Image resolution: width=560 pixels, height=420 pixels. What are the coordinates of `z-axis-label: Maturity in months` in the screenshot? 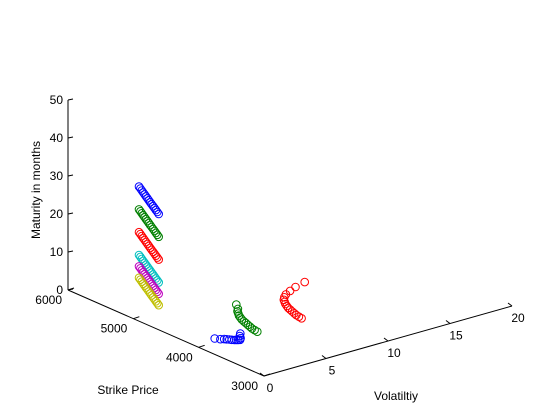 It's located at (36, 190).